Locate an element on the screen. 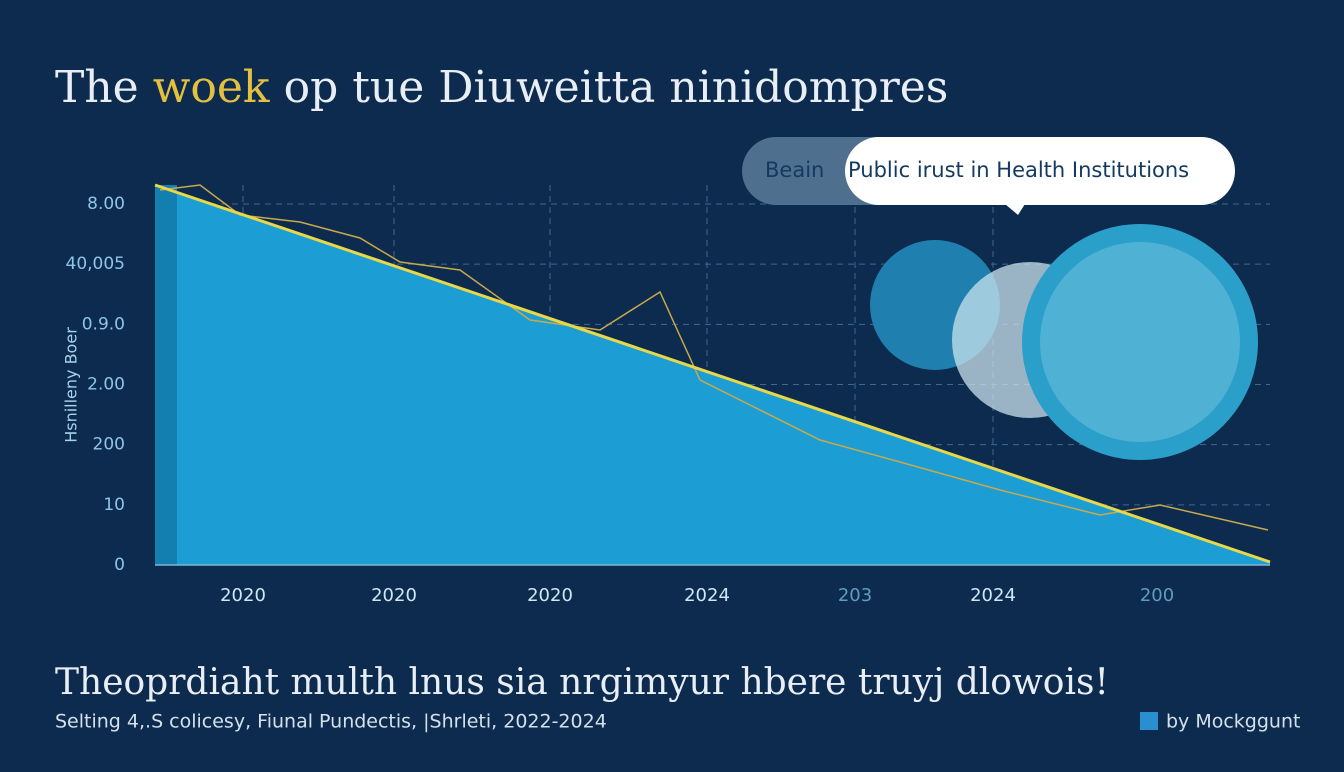 The width and height of the screenshot is (1344, 772). illustration-circle is located at coordinates (1140, 342).